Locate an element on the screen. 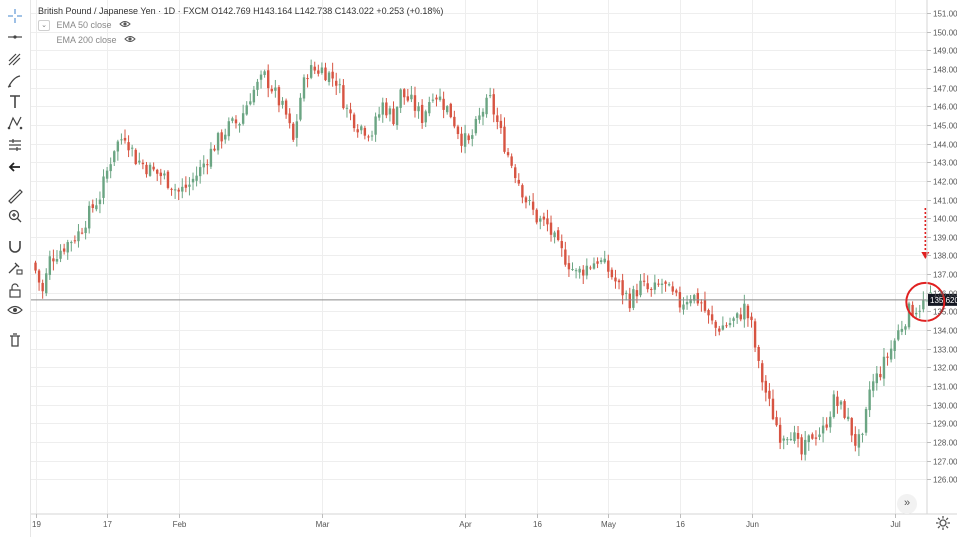 This screenshot has width=957, height=537. price-label-badge is located at coordinates (942, 299).